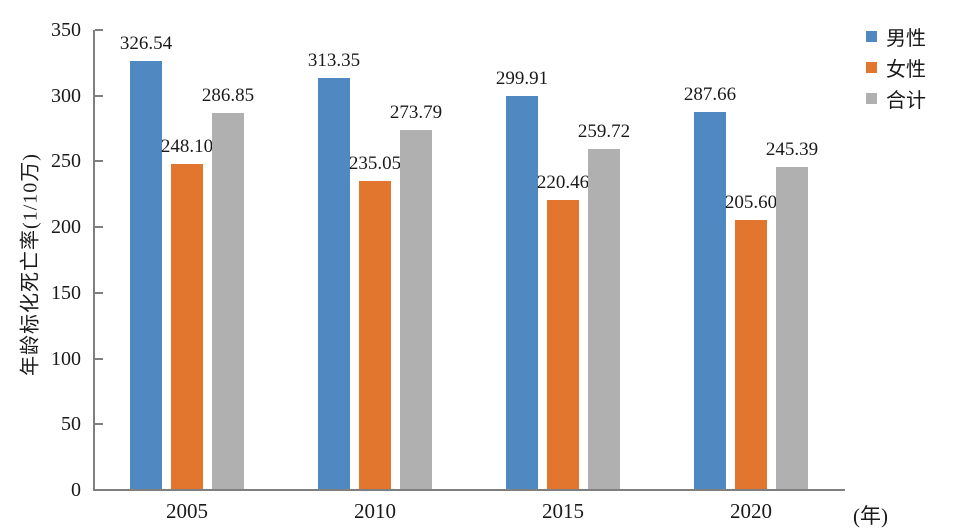 Image resolution: width=954 pixels, height=532 pixels. Describe the element at coordinates (66, 358) in the screenshot. I see `y-tick-label: 100` at that location.